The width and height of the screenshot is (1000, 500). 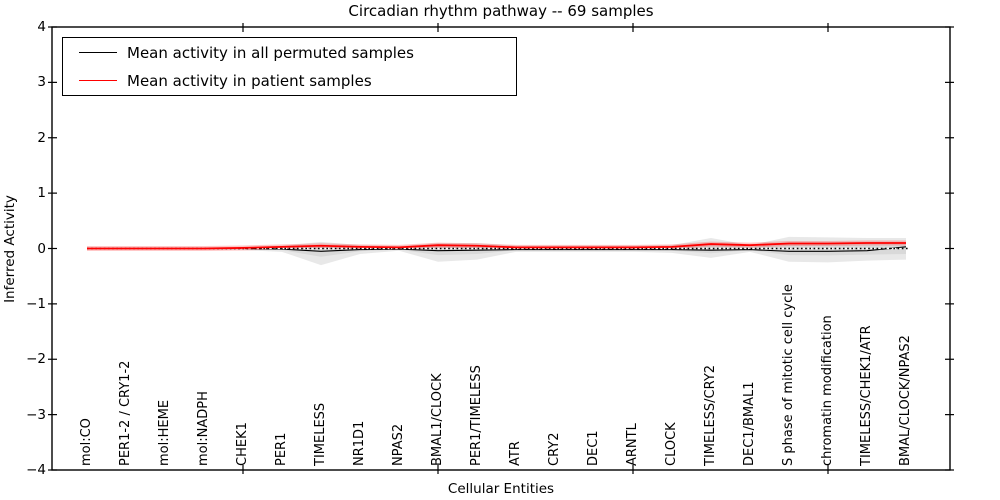 What do you see at coordinates (501, 489) in the screenshot?
I see `x-axis-label: Cellular Entities` at bounding box center [501, 489].